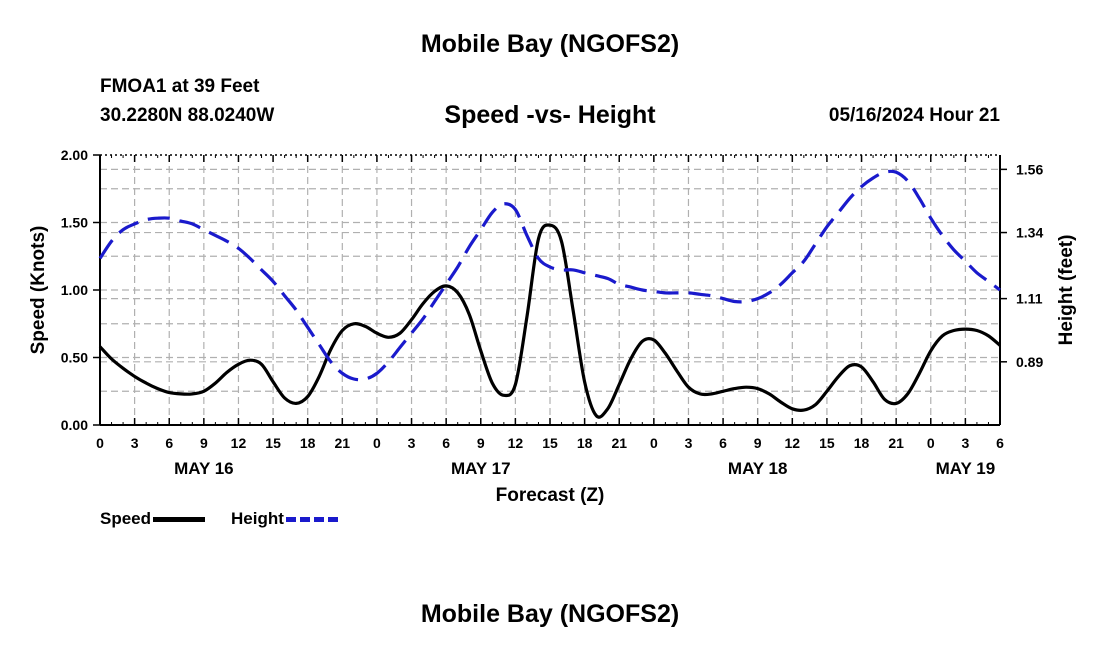 The image size is (1100, 650). What do you see at coordinates (74, 358) in the screenshot?
I see `y-tick-label: 0.50` at bounding box center [74, 358].